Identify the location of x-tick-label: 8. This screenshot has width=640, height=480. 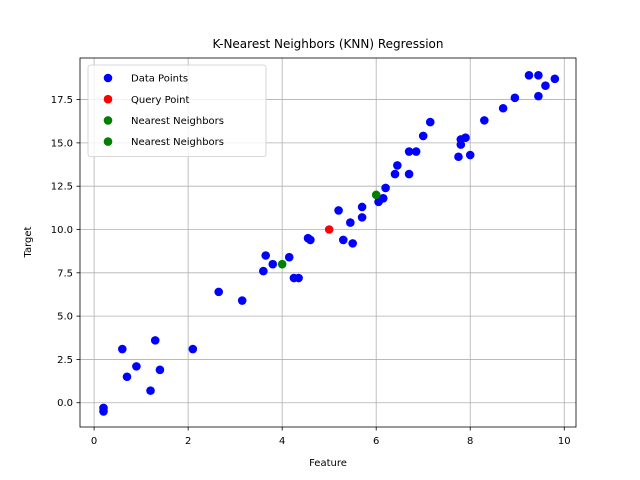
(470, 441).